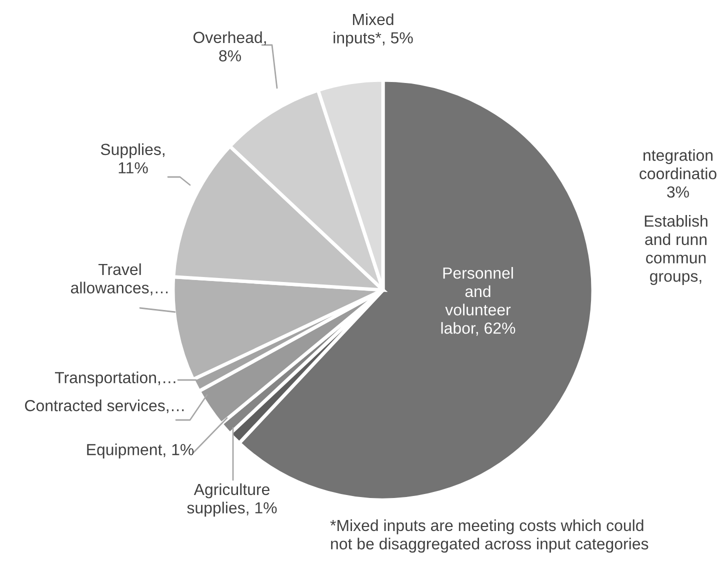 This screenshot has width=719, height=561. I want to click on text: Establish and runn commun groups,, so click(676, 250).